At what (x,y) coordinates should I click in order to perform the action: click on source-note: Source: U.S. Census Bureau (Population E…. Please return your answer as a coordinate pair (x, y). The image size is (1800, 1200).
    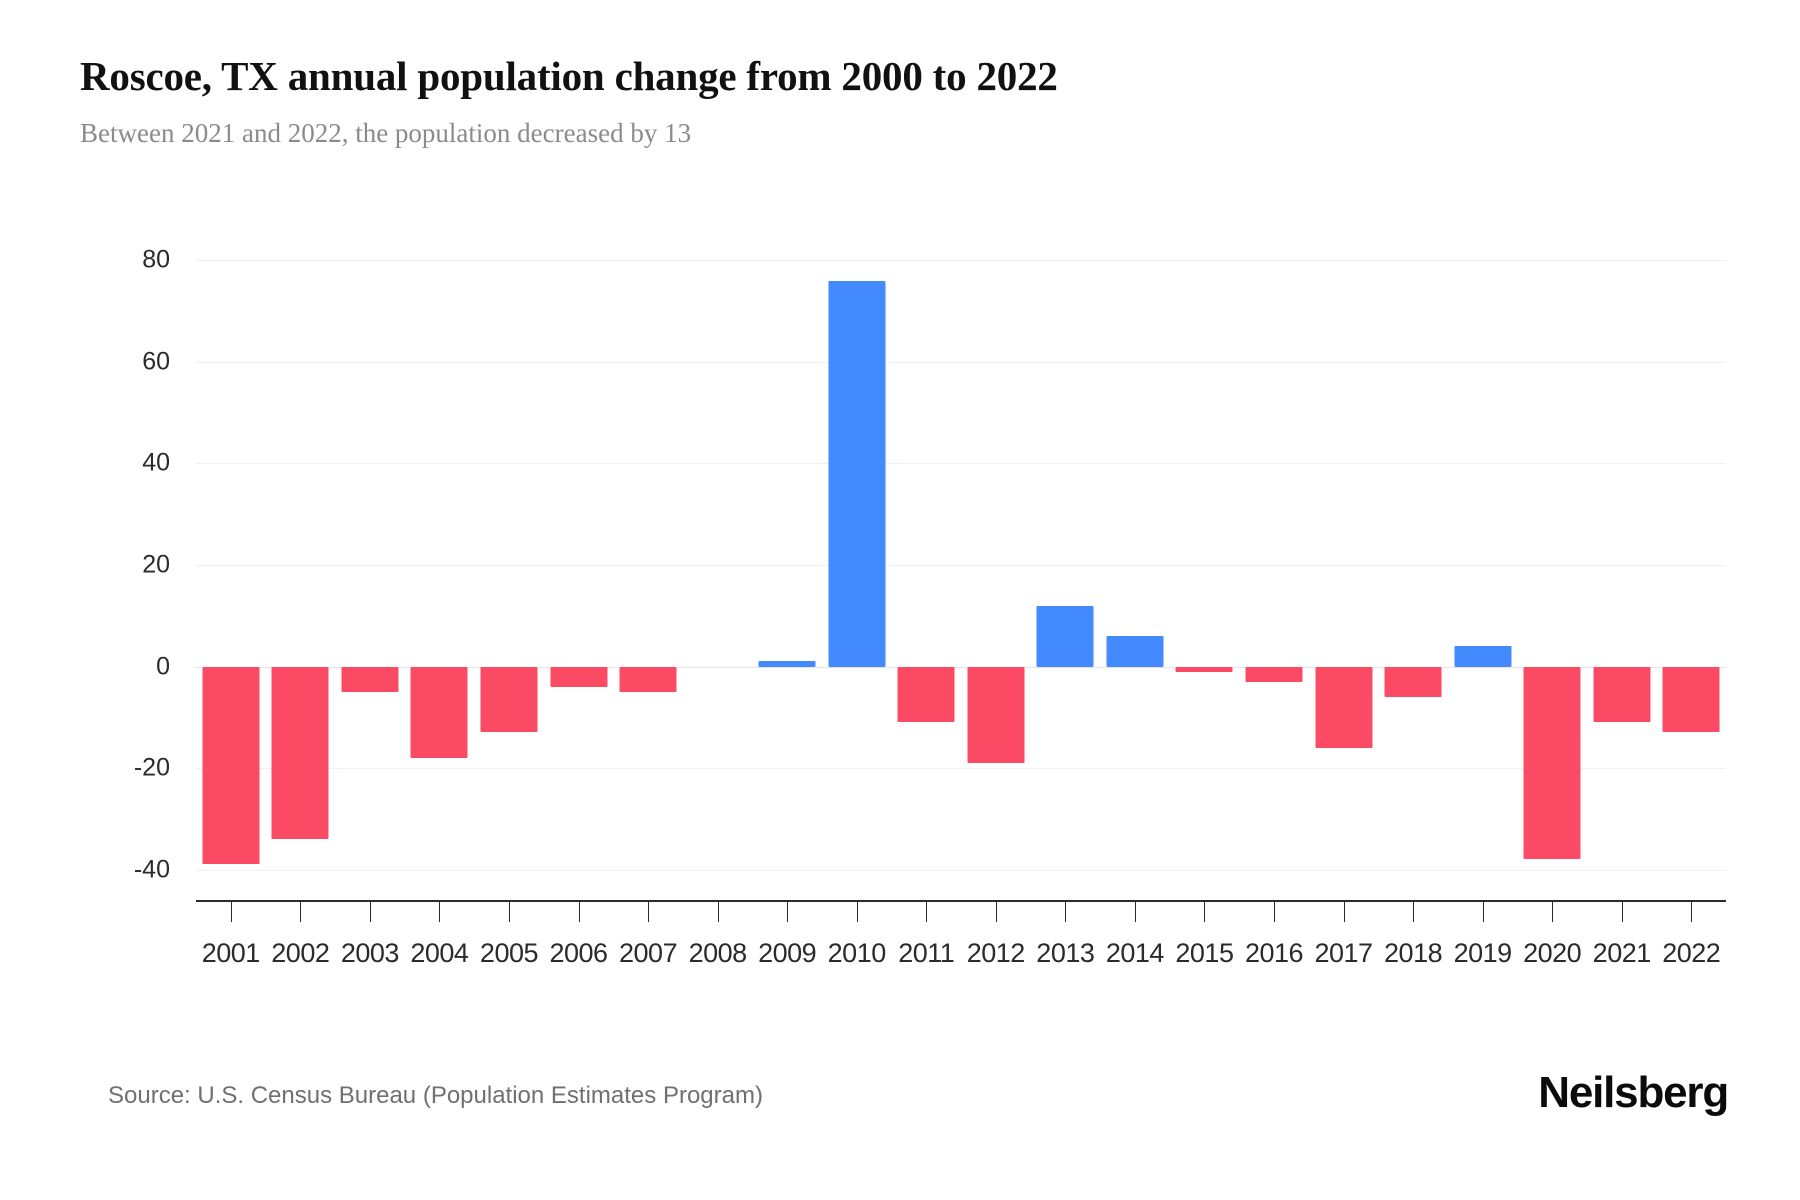
    Looking at the image, I should click on (435, 1095).